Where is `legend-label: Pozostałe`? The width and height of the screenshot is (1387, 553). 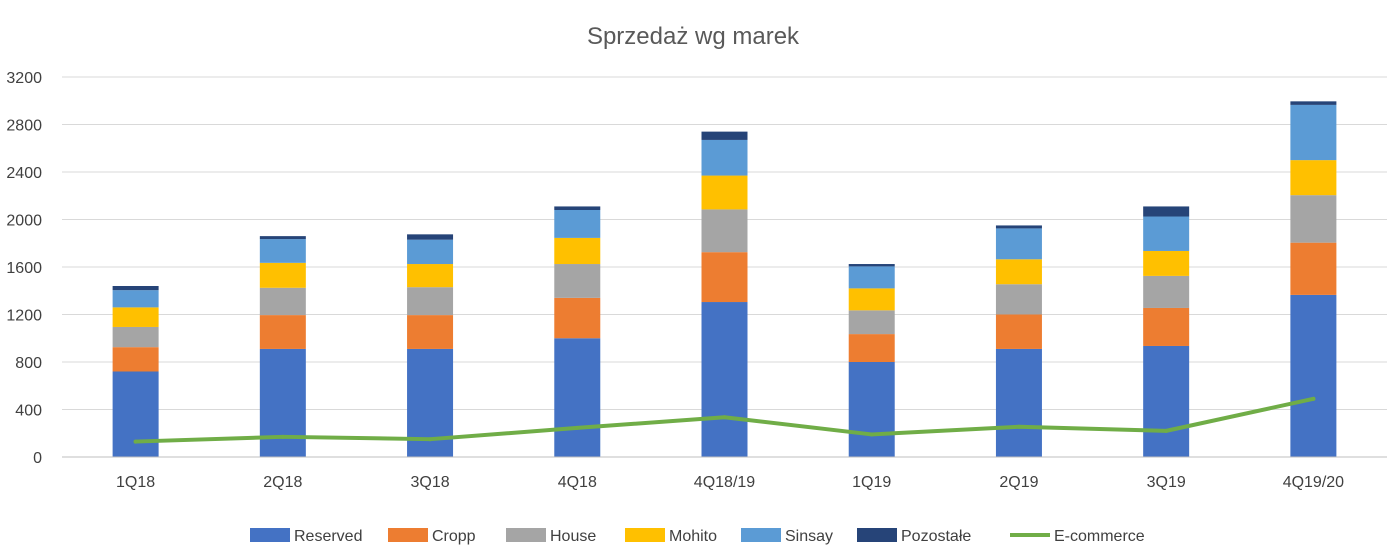 legend-label: Pozostałe is located at coordinates (936, 536).